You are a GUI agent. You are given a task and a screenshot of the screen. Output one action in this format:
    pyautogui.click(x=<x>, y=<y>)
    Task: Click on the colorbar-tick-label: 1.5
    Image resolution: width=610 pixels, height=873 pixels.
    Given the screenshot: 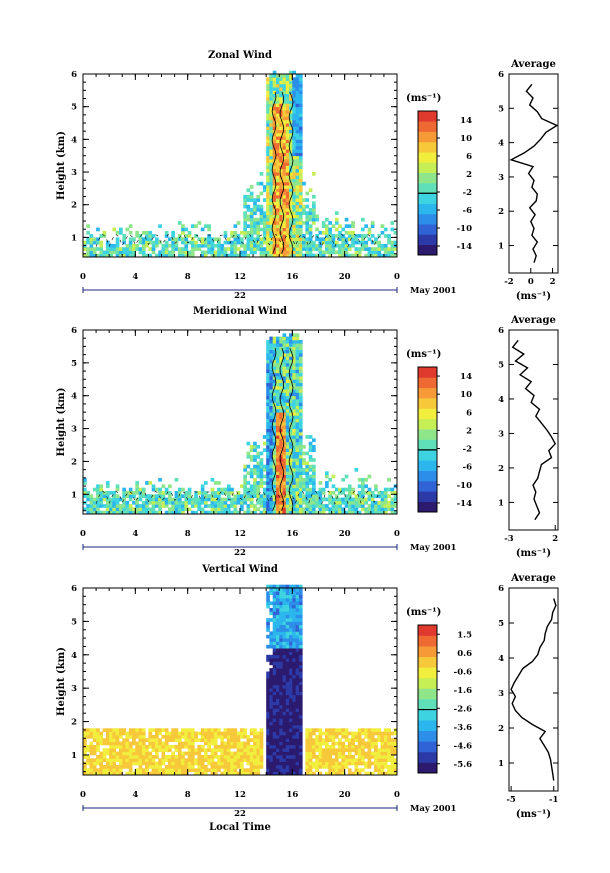 What is the action you would take?
    pyautogui.click(x=464, y=635)
    